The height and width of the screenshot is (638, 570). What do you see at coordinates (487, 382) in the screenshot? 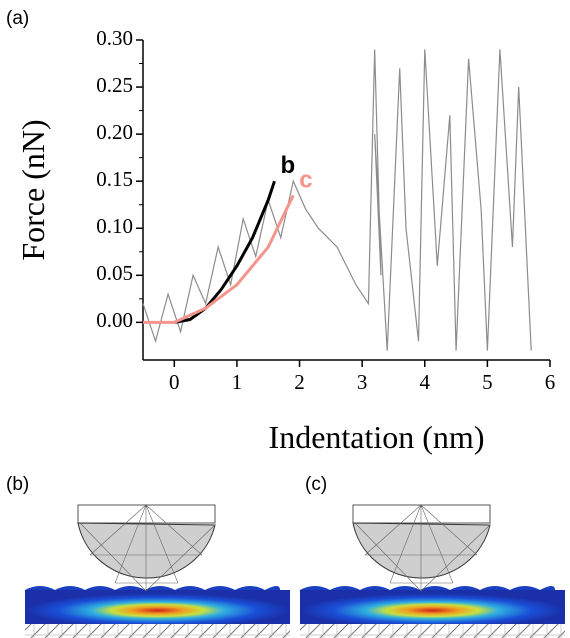
I see `x-tick-label: 5` at bounding box center [487, 382].